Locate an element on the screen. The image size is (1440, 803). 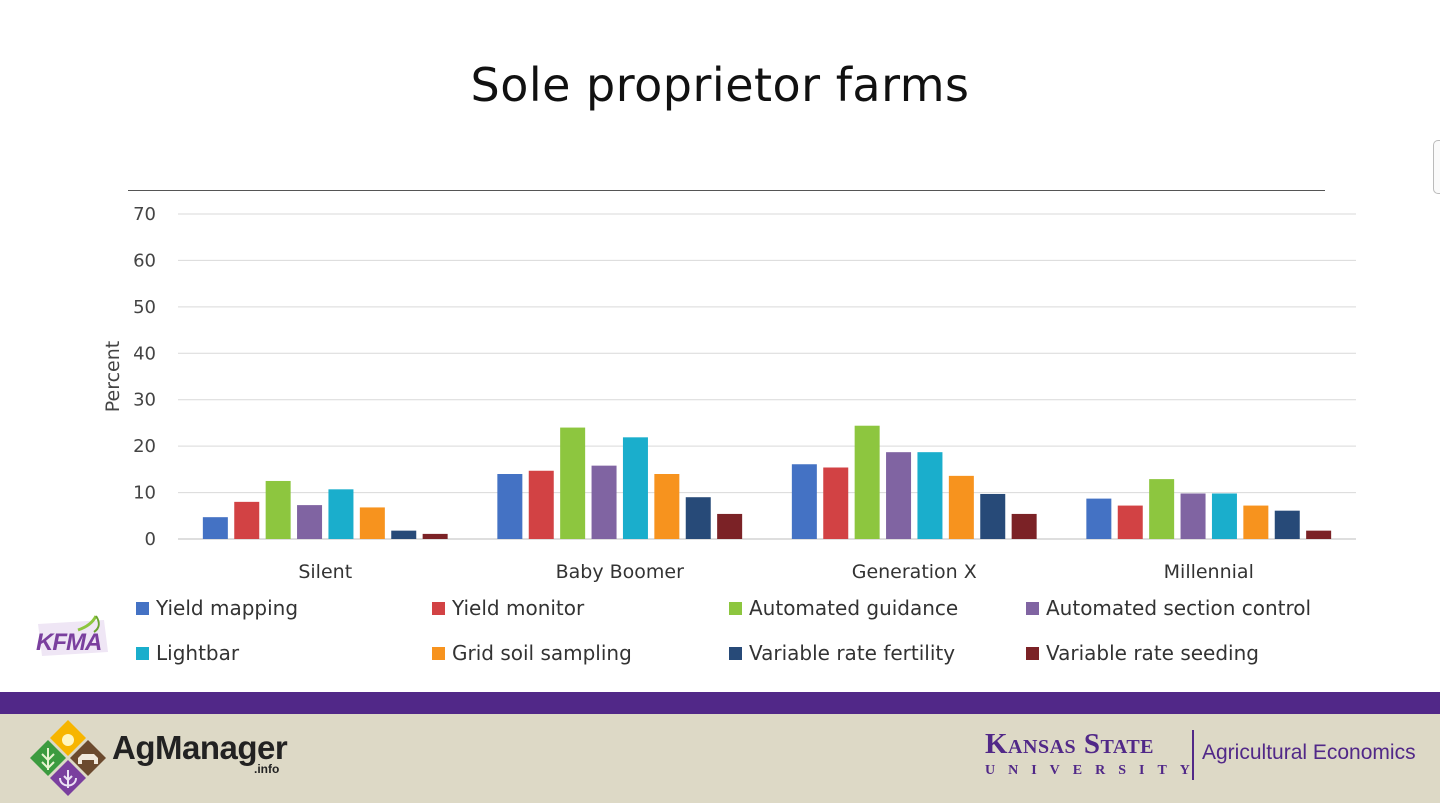
legend-label: Lightbar is located at coordinates (197, 653).